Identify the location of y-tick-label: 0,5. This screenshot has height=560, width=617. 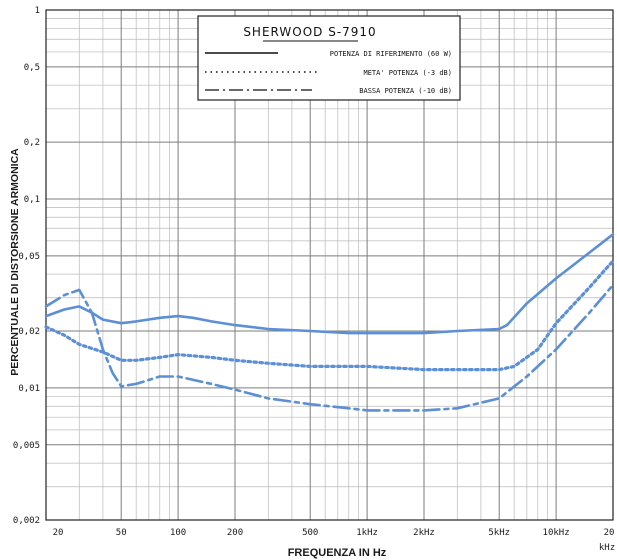
(32, 68).